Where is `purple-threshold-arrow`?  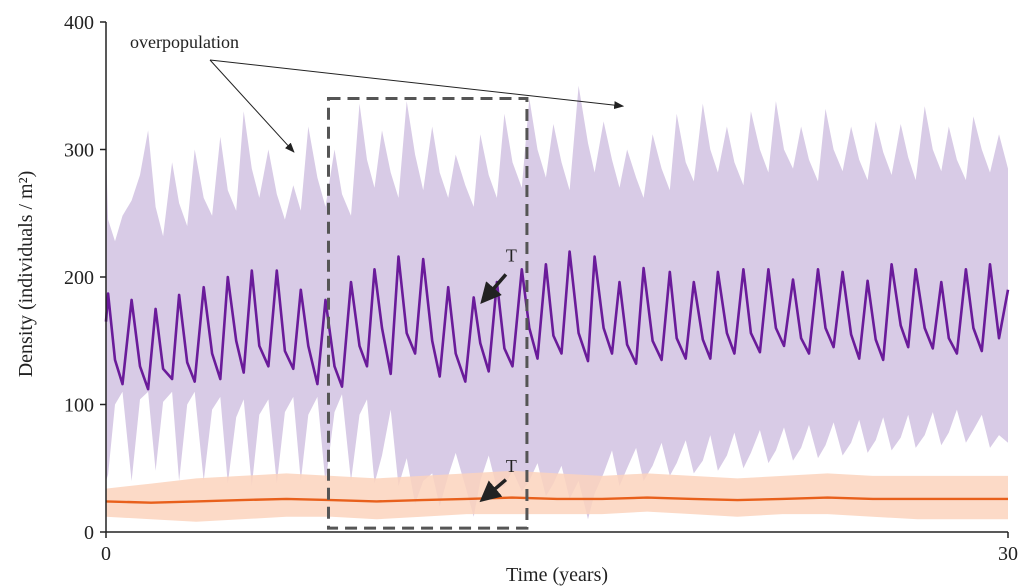
purple-threshold-arrow is located at coordinates (494, 288).